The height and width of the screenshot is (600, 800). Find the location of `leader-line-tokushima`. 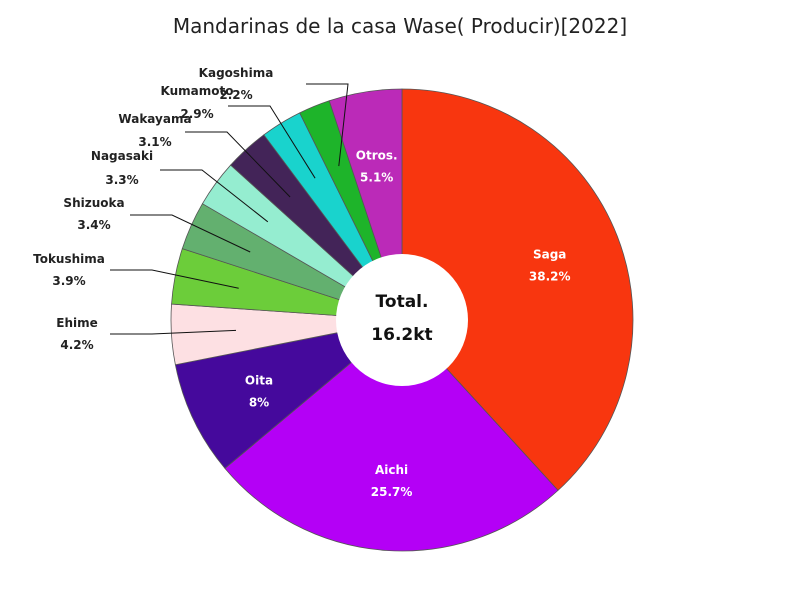

leader-line-tokushima is located at coordinates (174, 279).